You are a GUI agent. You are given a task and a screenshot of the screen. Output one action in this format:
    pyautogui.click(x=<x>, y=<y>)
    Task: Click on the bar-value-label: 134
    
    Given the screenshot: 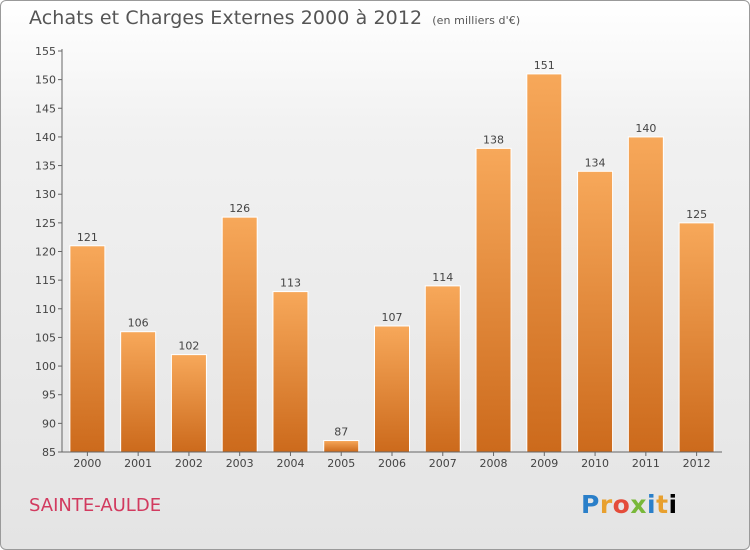 What is the action you would take?
    pyautogui.click(x=595, y=162)
    